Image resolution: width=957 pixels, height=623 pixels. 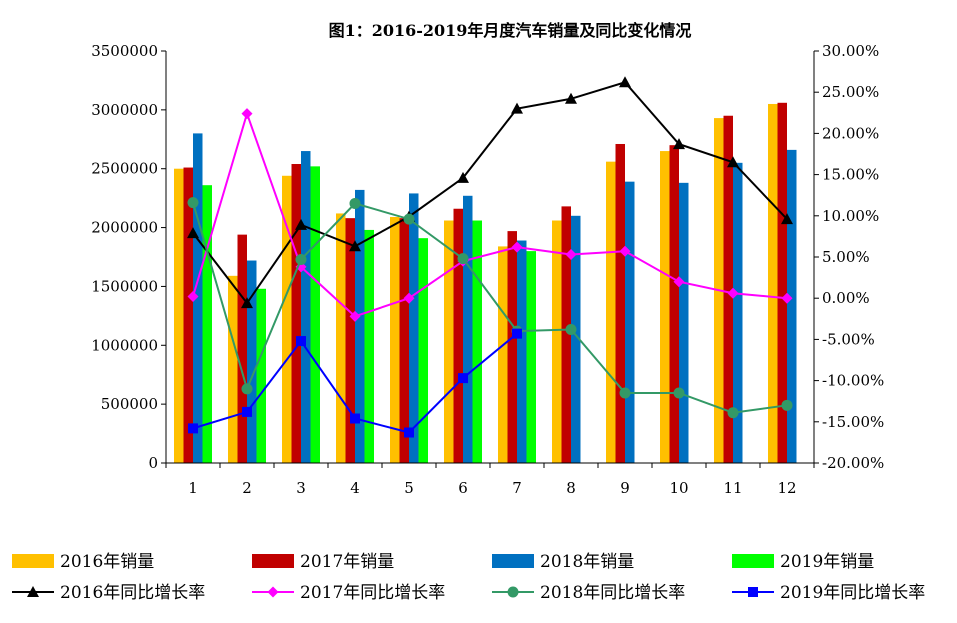 I want to click on right-tick-label: -20.00%, so click(x=853, y=463).